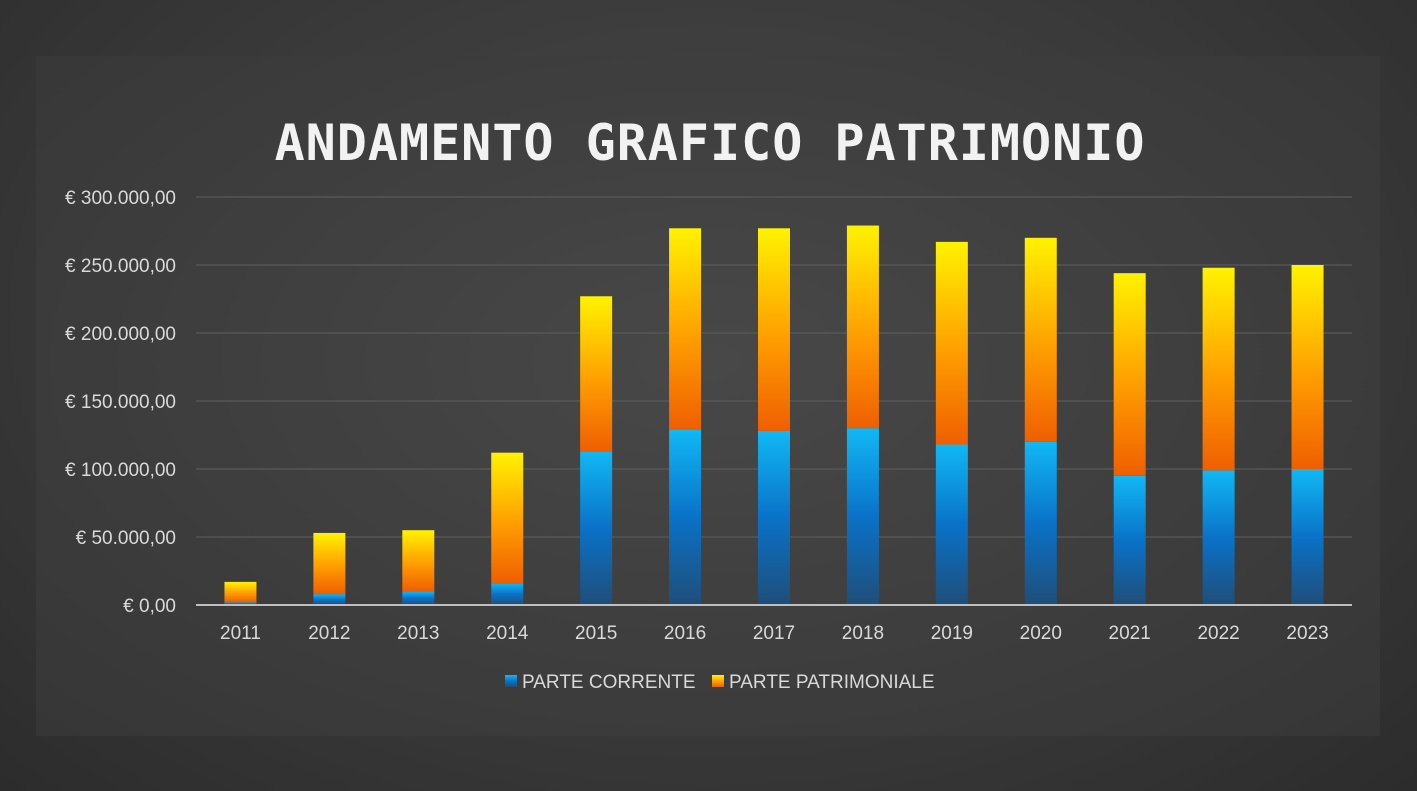 The image size is (1417, 791). I want to click on bar-parte-patrimoniale-2013, so click(418, 561).